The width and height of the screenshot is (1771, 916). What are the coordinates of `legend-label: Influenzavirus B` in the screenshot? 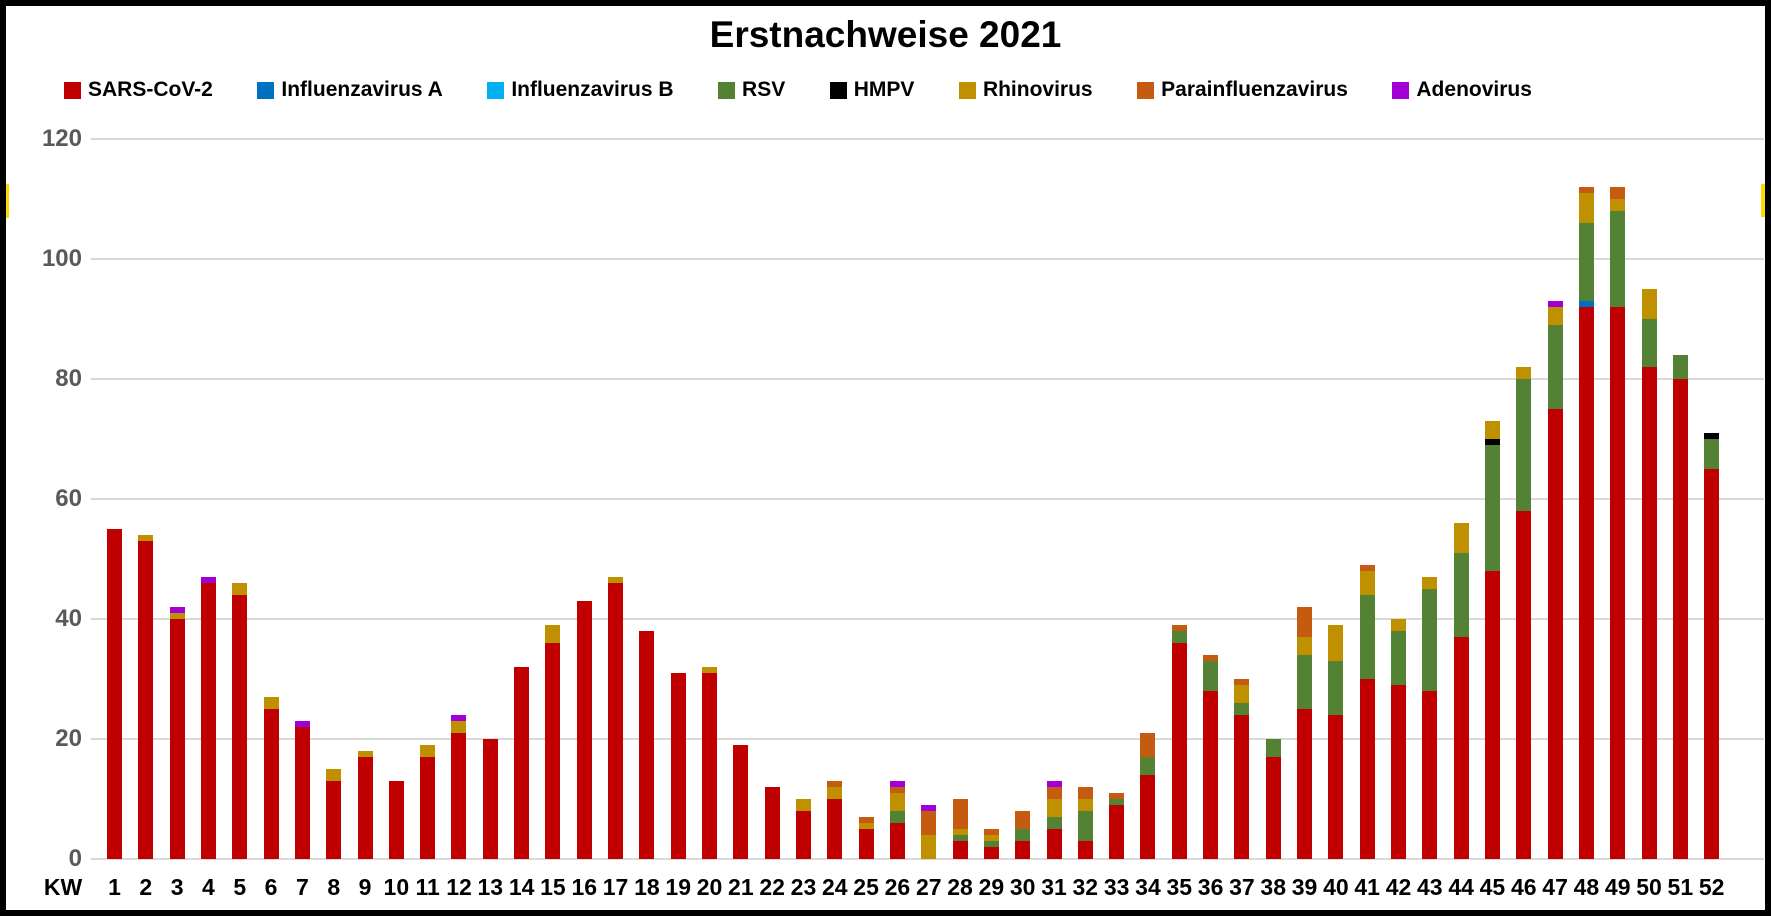 It's located at (592, 89).